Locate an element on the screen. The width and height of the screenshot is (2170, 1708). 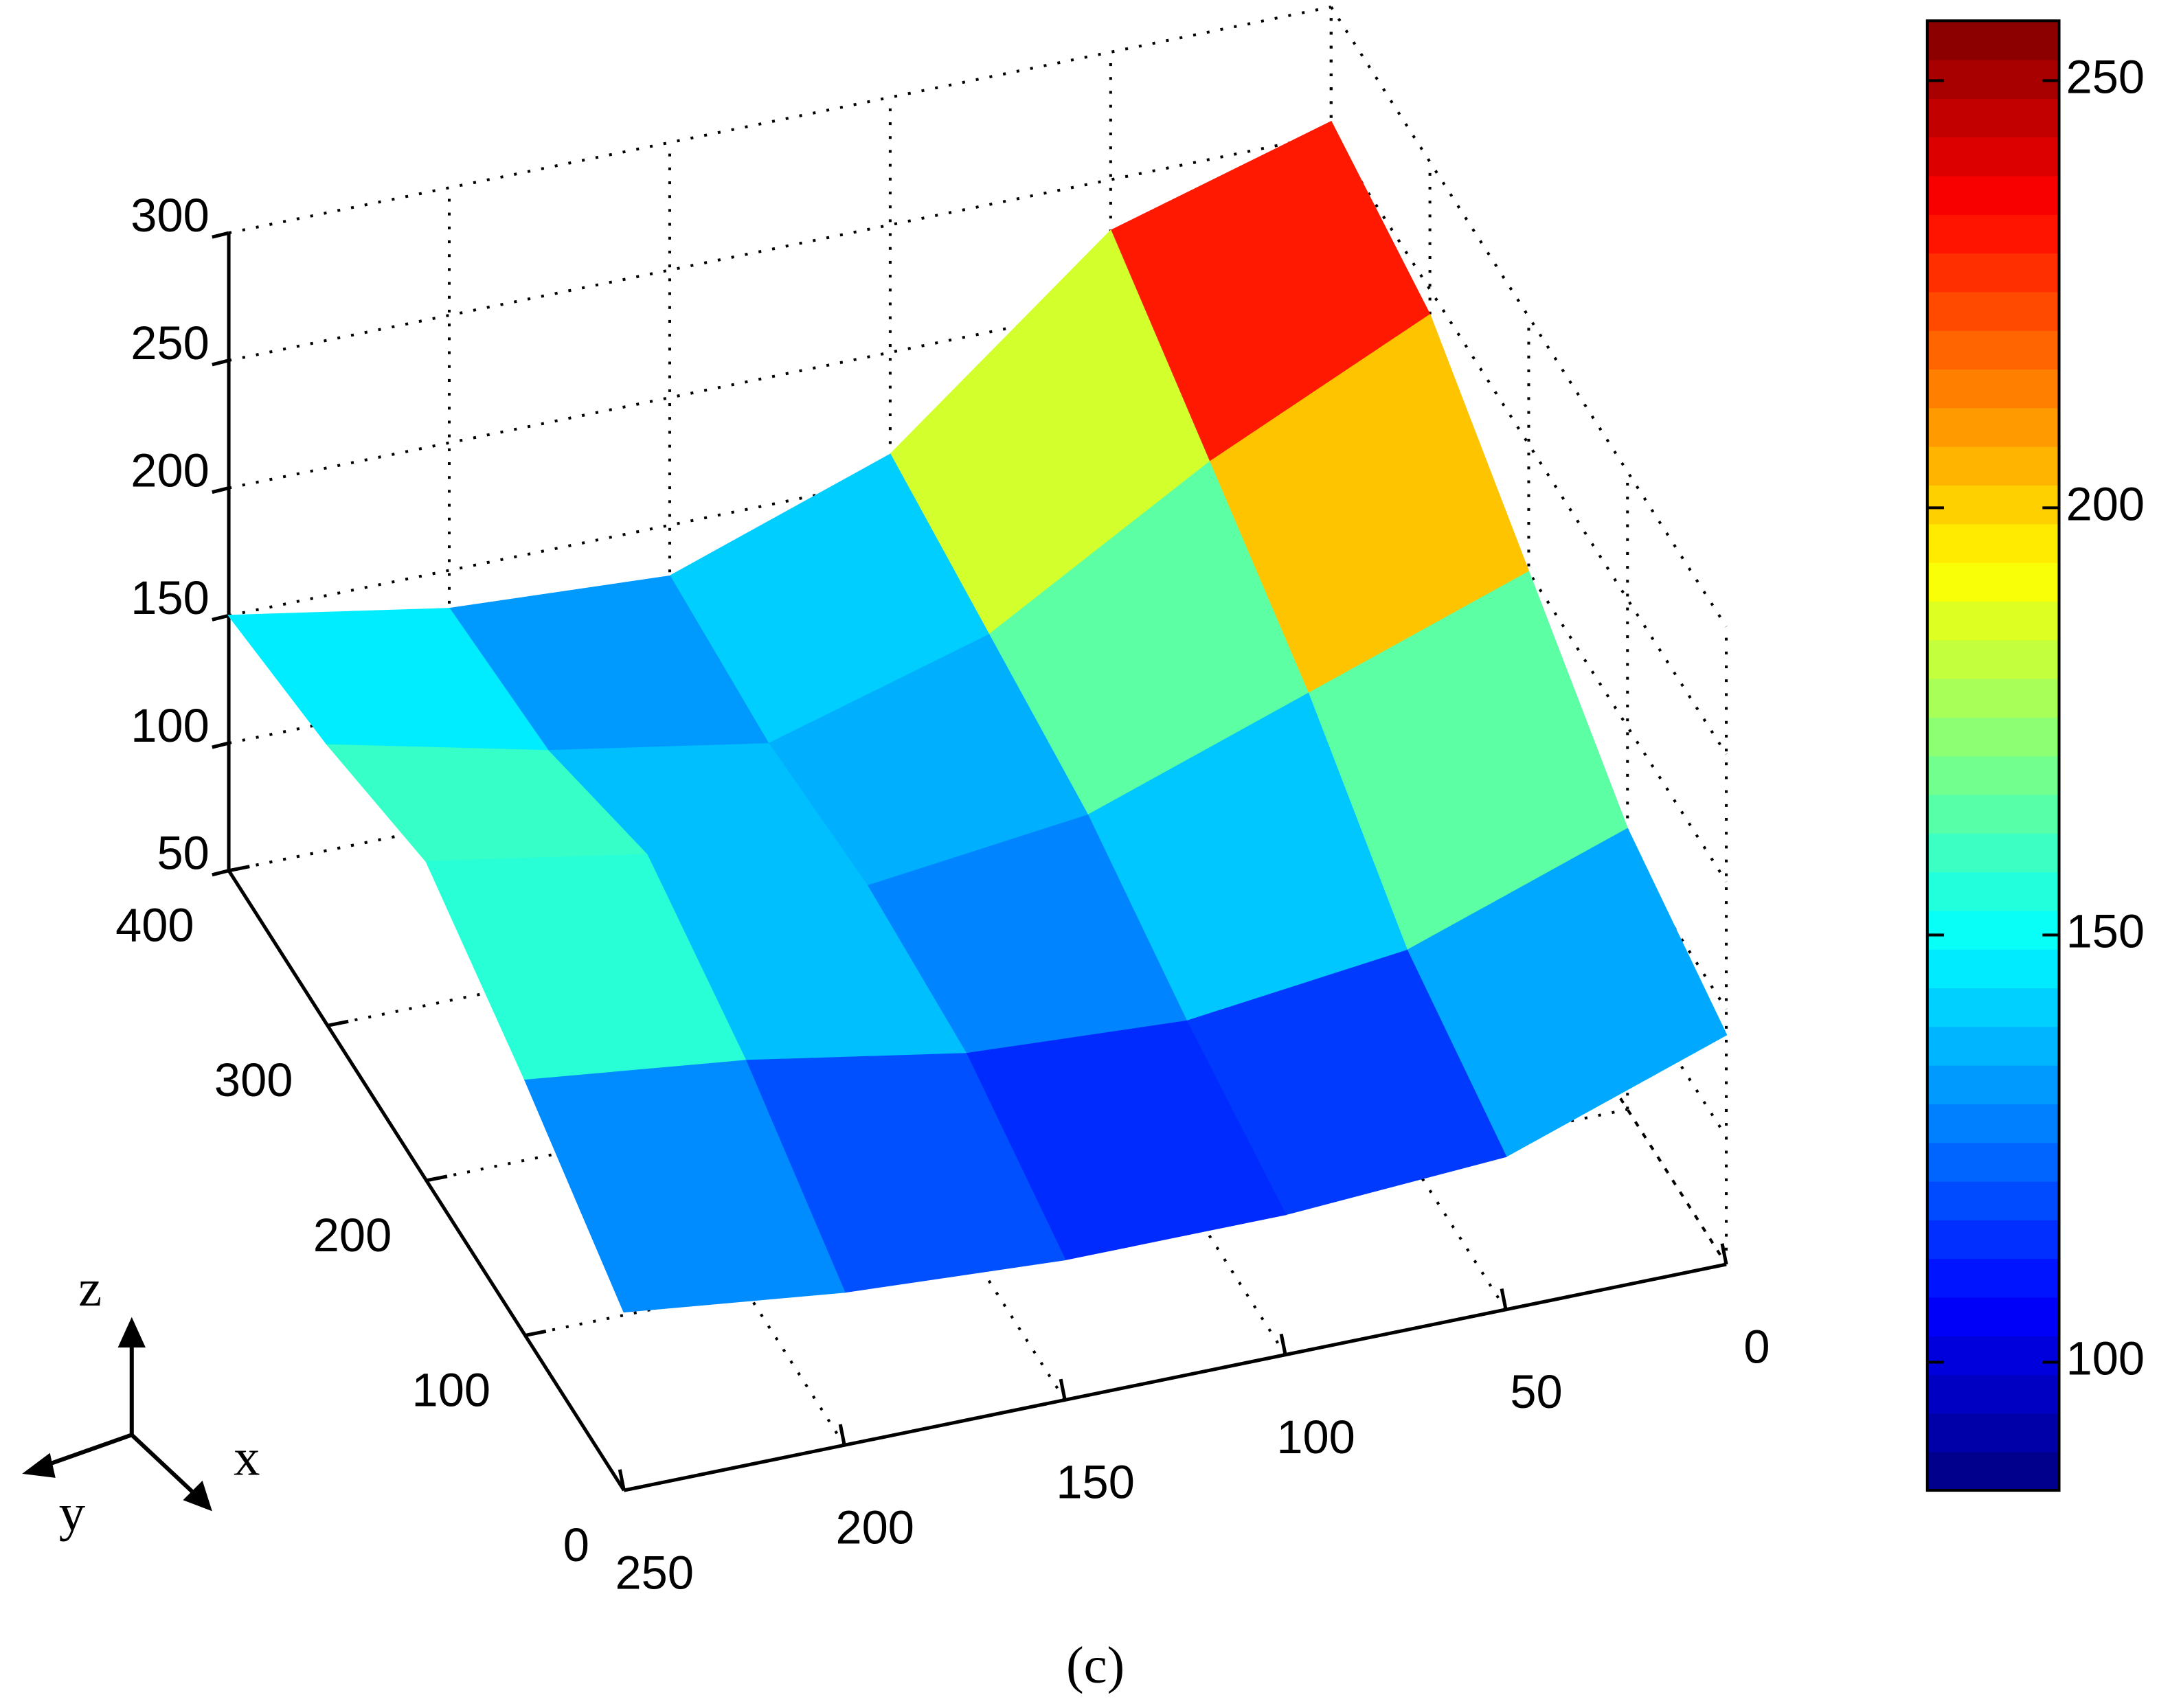
colorbar-tick-label: 100 is located at coordinates (2105, 1359).